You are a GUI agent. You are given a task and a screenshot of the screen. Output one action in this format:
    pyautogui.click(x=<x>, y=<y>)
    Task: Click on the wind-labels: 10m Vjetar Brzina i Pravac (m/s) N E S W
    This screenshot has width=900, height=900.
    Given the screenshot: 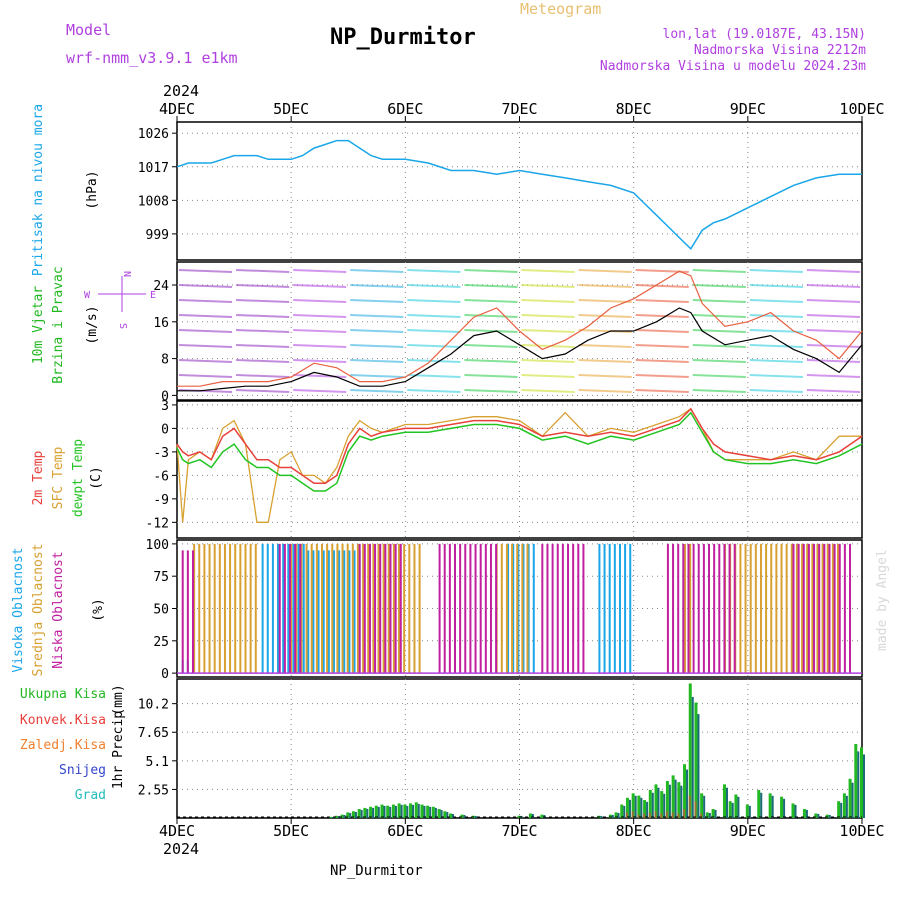 What is the action you would take?
    pyautogui.click(x=93, y=324)
    